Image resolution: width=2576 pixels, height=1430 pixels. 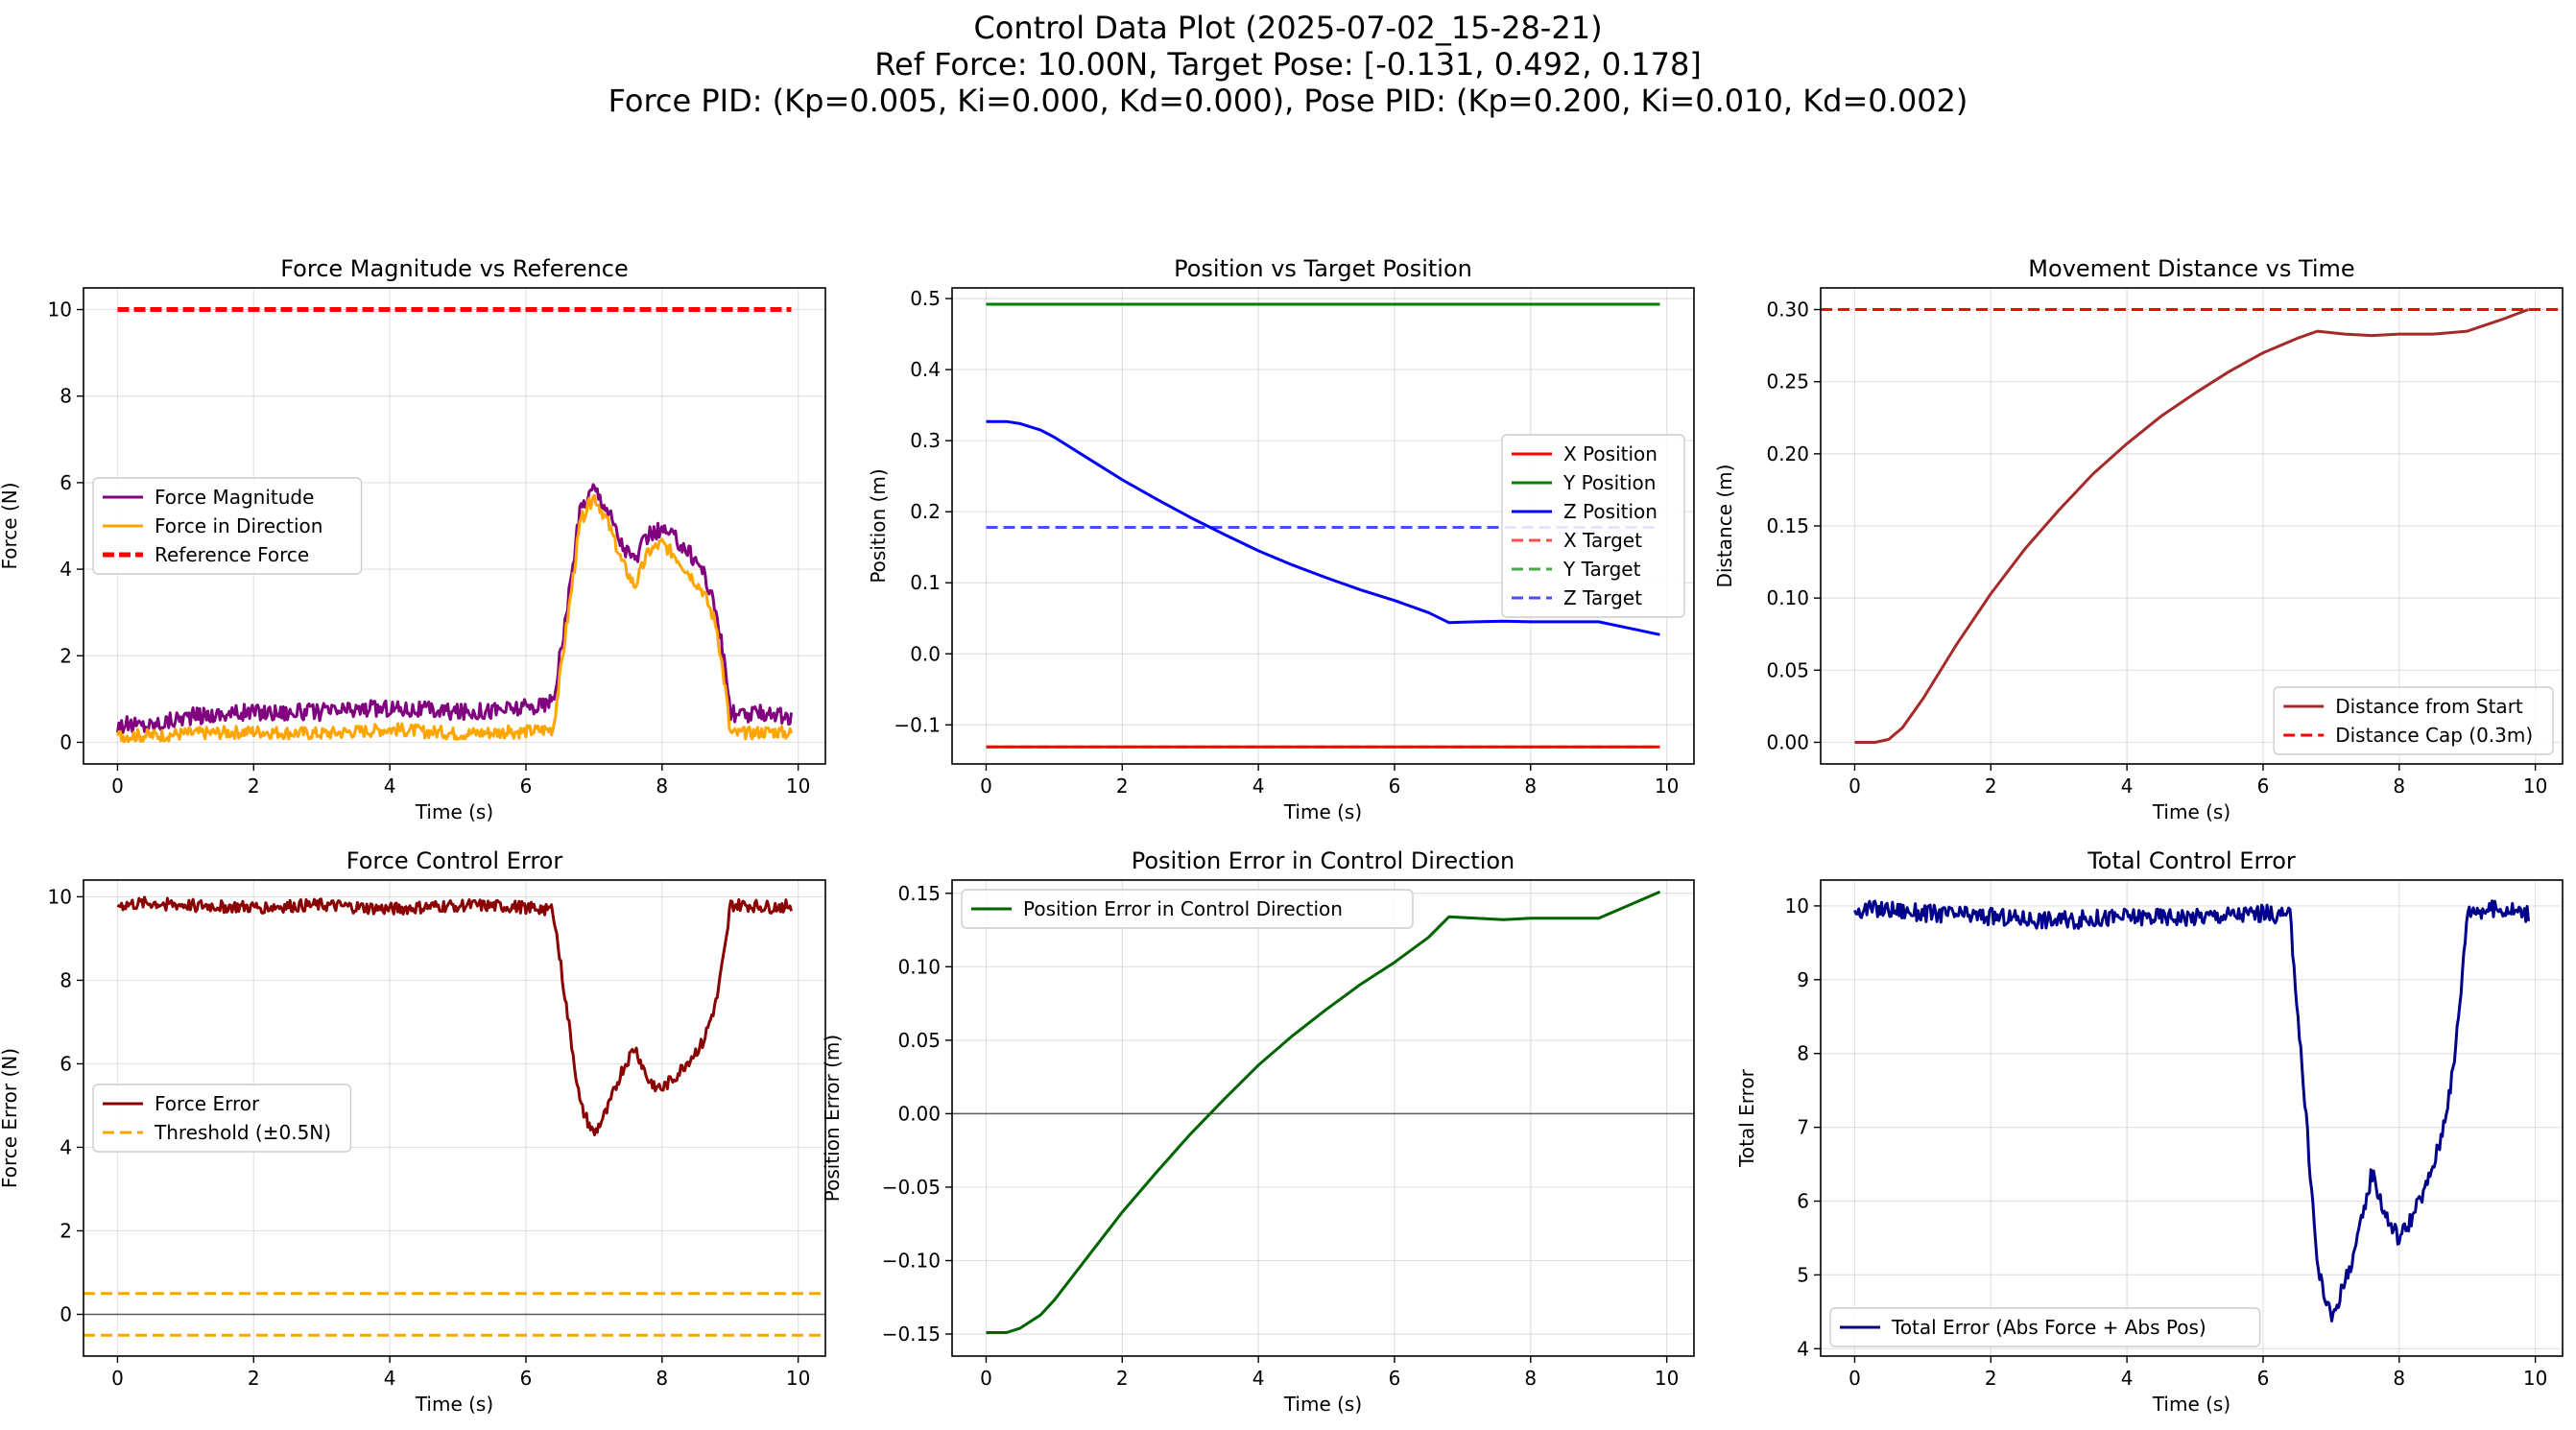 What do you see at coordinates (878, 525) in the screenshot?
I see `y-axis-label: Position (m)` at bounding box center [878, 525].